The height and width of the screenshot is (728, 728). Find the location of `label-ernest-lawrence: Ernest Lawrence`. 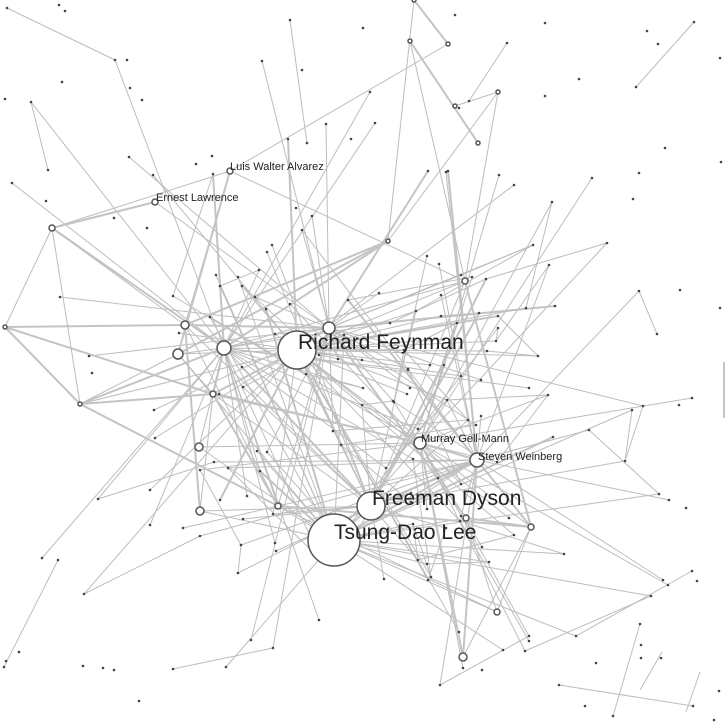

label-ernest-lawrence: Ernest Lawrence is located at coordinates (197, 198).